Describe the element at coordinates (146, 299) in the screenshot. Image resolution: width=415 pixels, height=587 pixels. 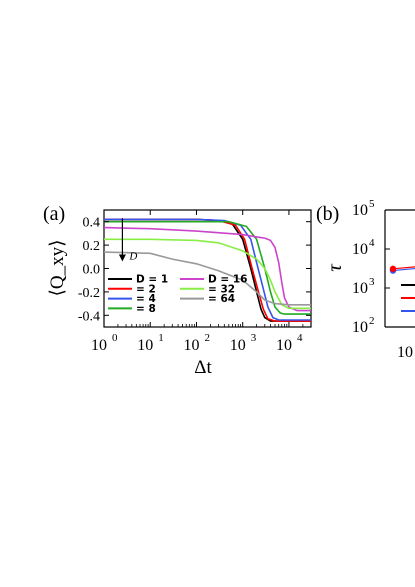
I see `legend-label: = 4` at that location.